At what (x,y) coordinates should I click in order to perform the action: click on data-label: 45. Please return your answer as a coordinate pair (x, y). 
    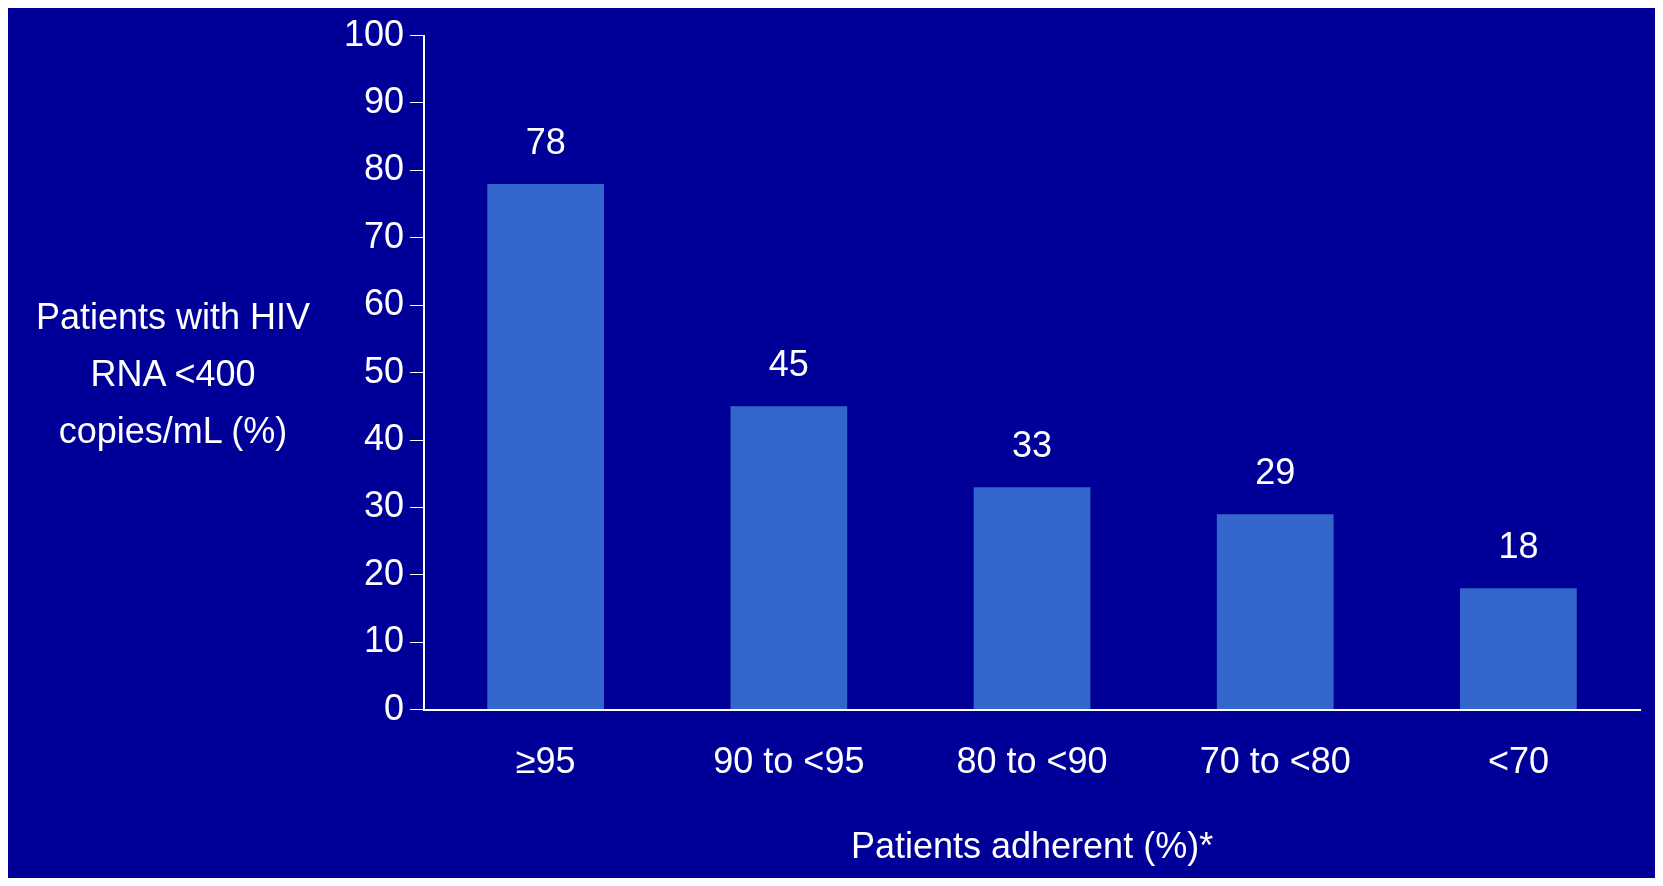
    Looking at the image, I should click on (788, 364).